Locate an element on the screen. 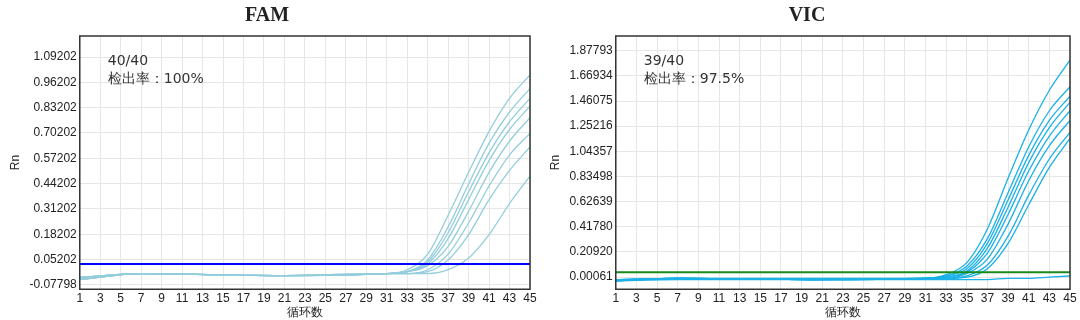 The image size is (1080, 320). y-tick-label: 0.20920 is located at coordinates (591, 251).